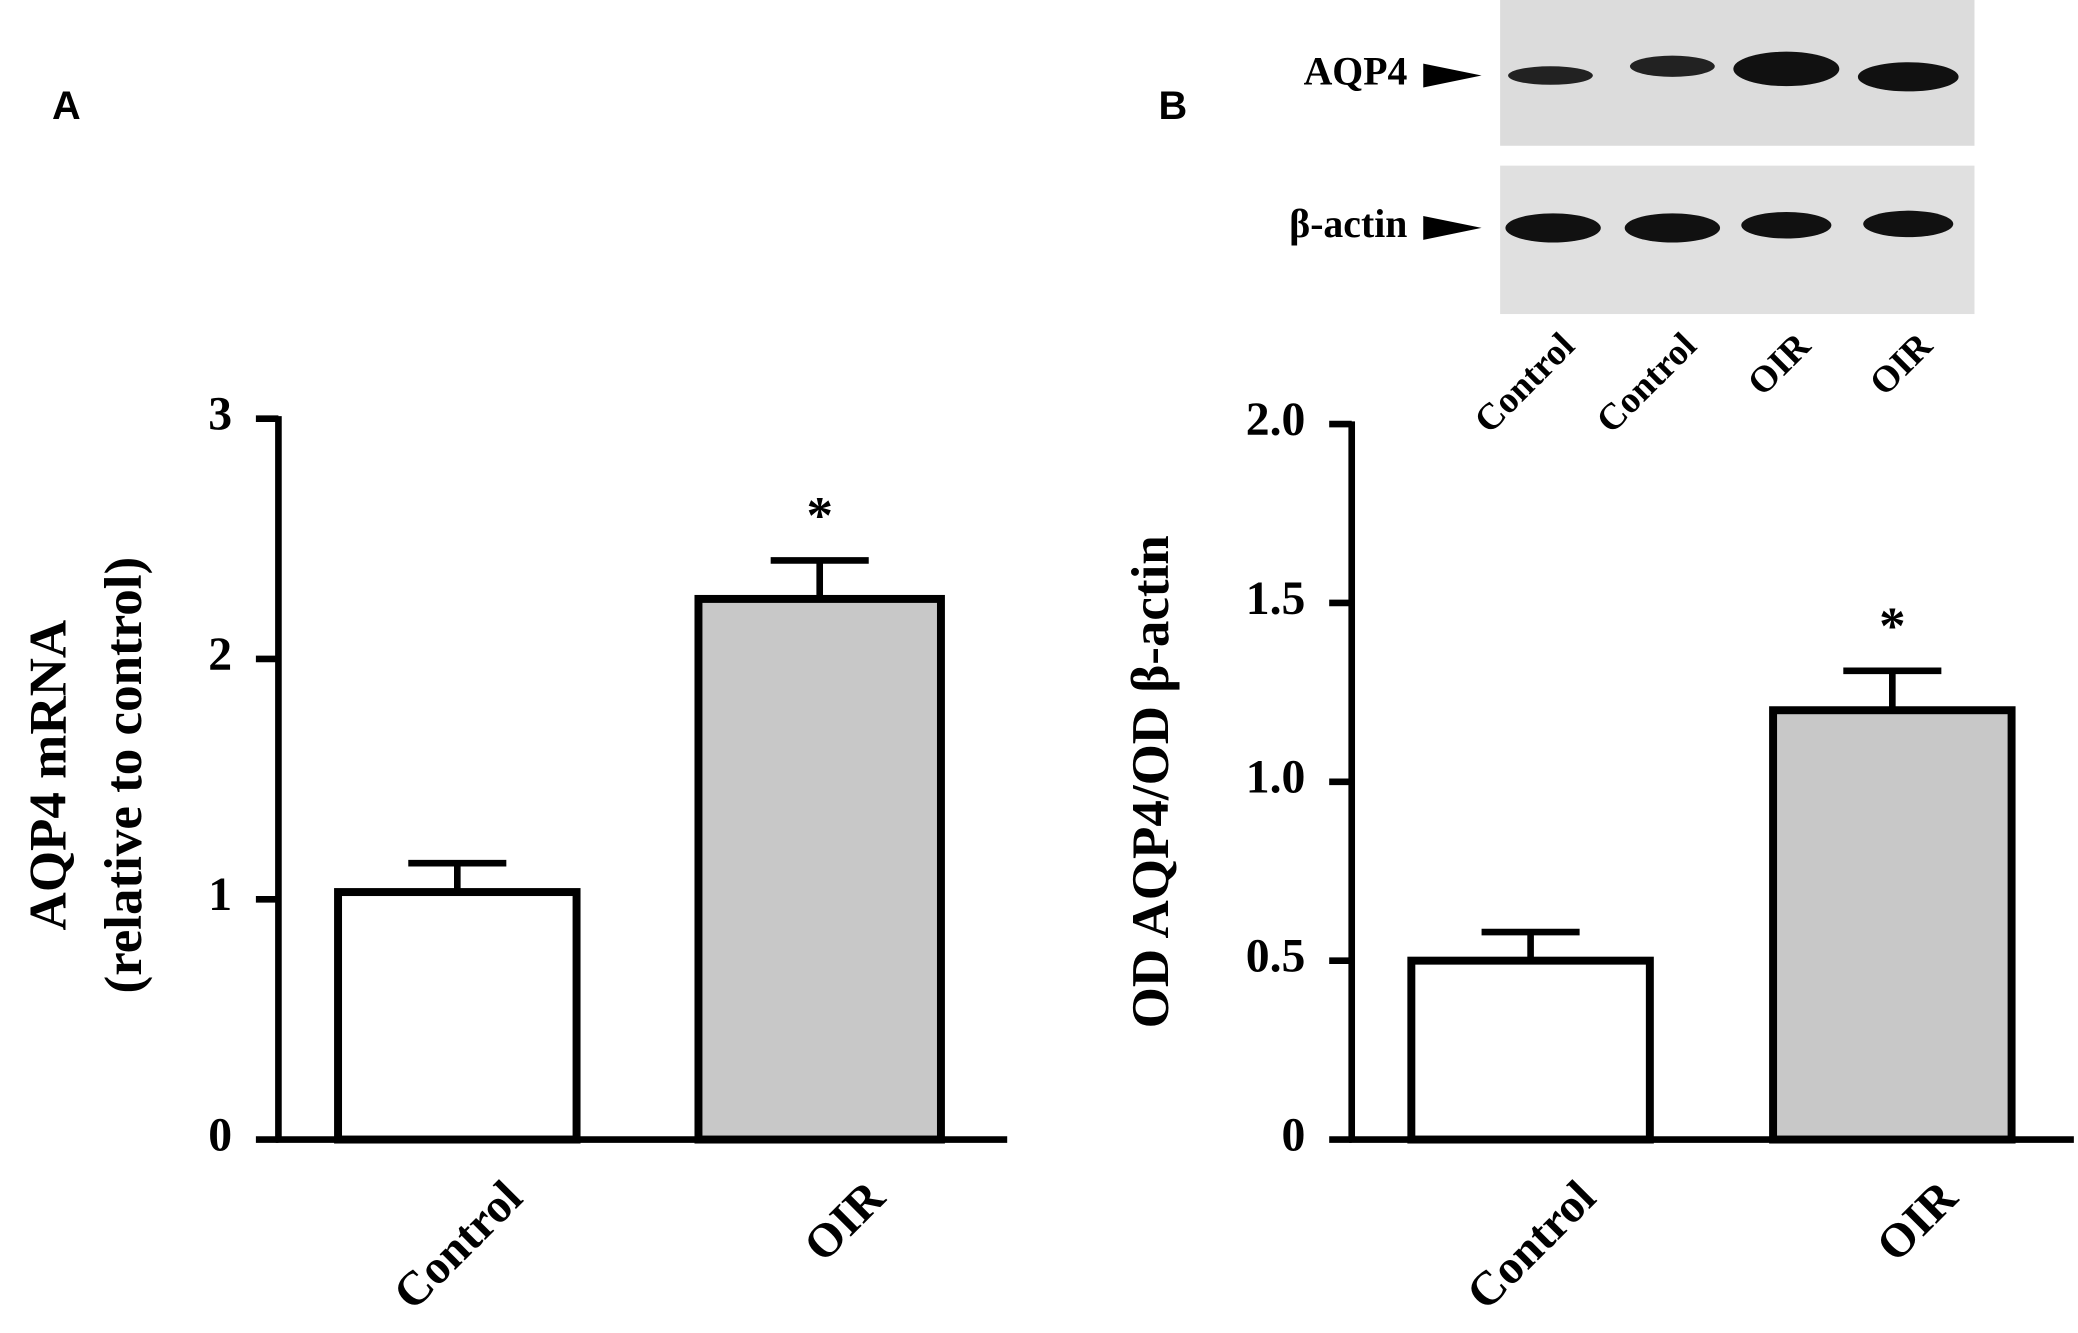 Image resolution: width=2078 pixels, height=1333 pixels. I want to click on y-tick-label: 2.0, so click(1276, 419).